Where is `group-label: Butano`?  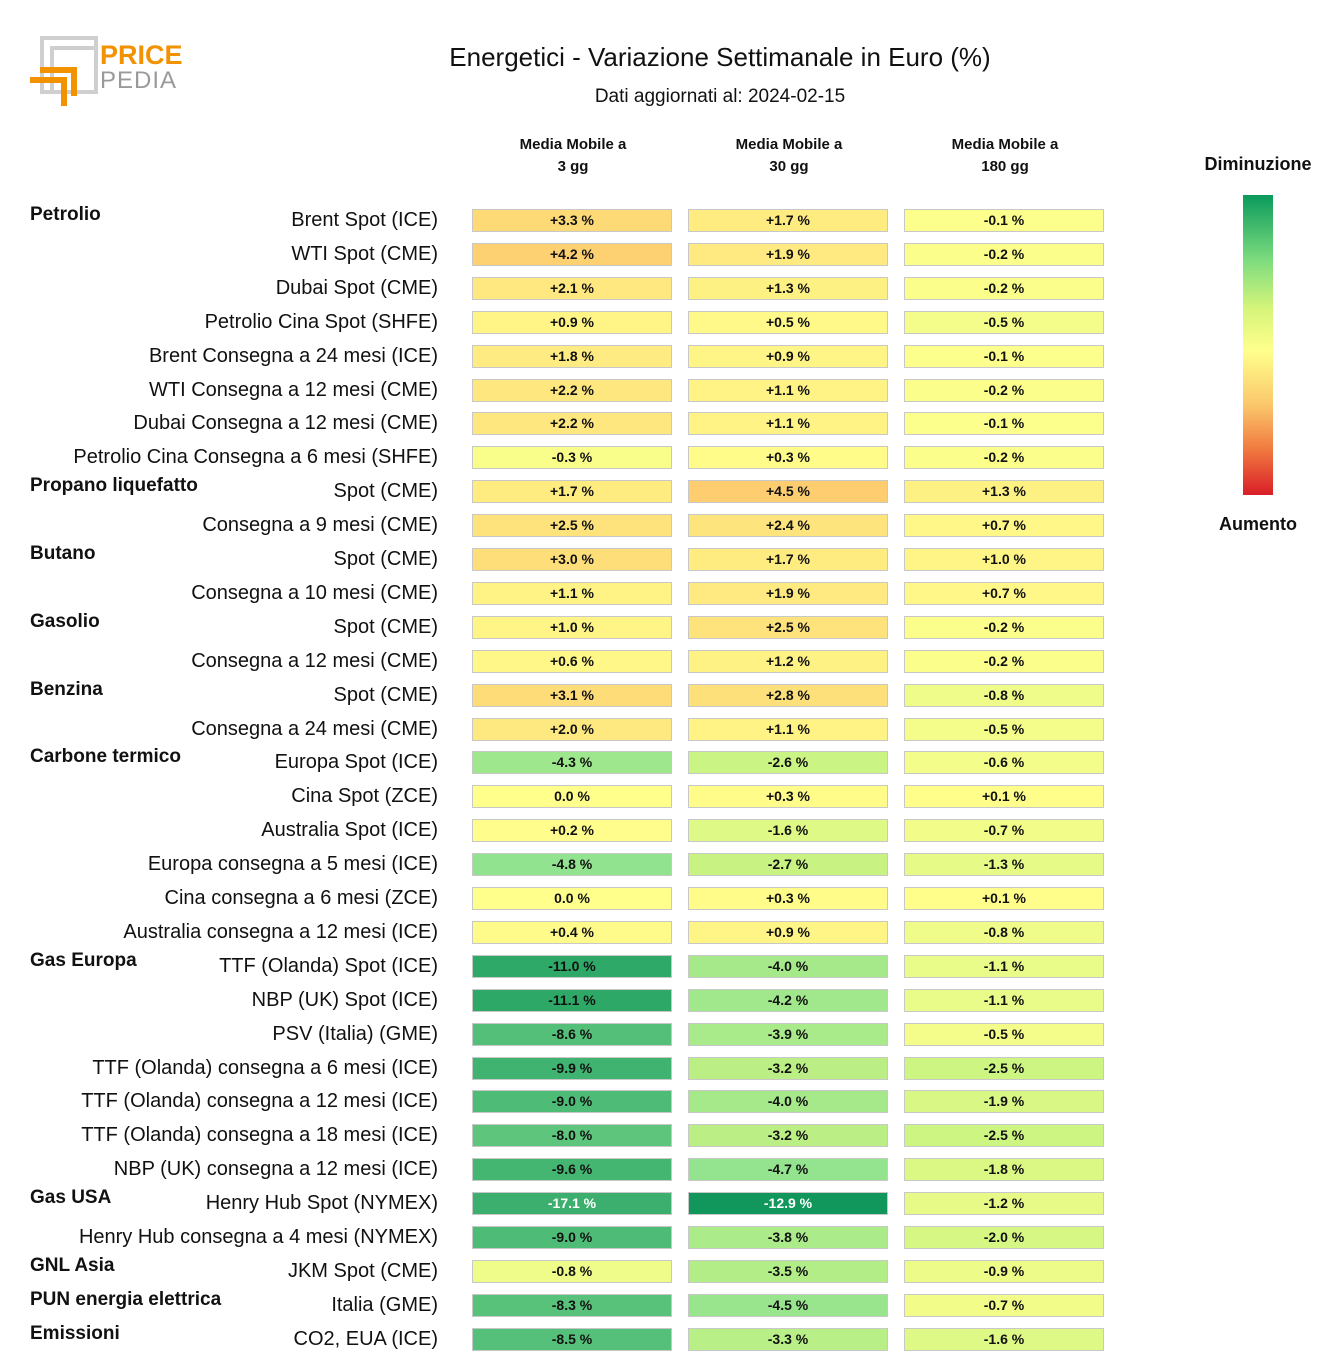 group-label: Butano is located at coordinates (63, 553).